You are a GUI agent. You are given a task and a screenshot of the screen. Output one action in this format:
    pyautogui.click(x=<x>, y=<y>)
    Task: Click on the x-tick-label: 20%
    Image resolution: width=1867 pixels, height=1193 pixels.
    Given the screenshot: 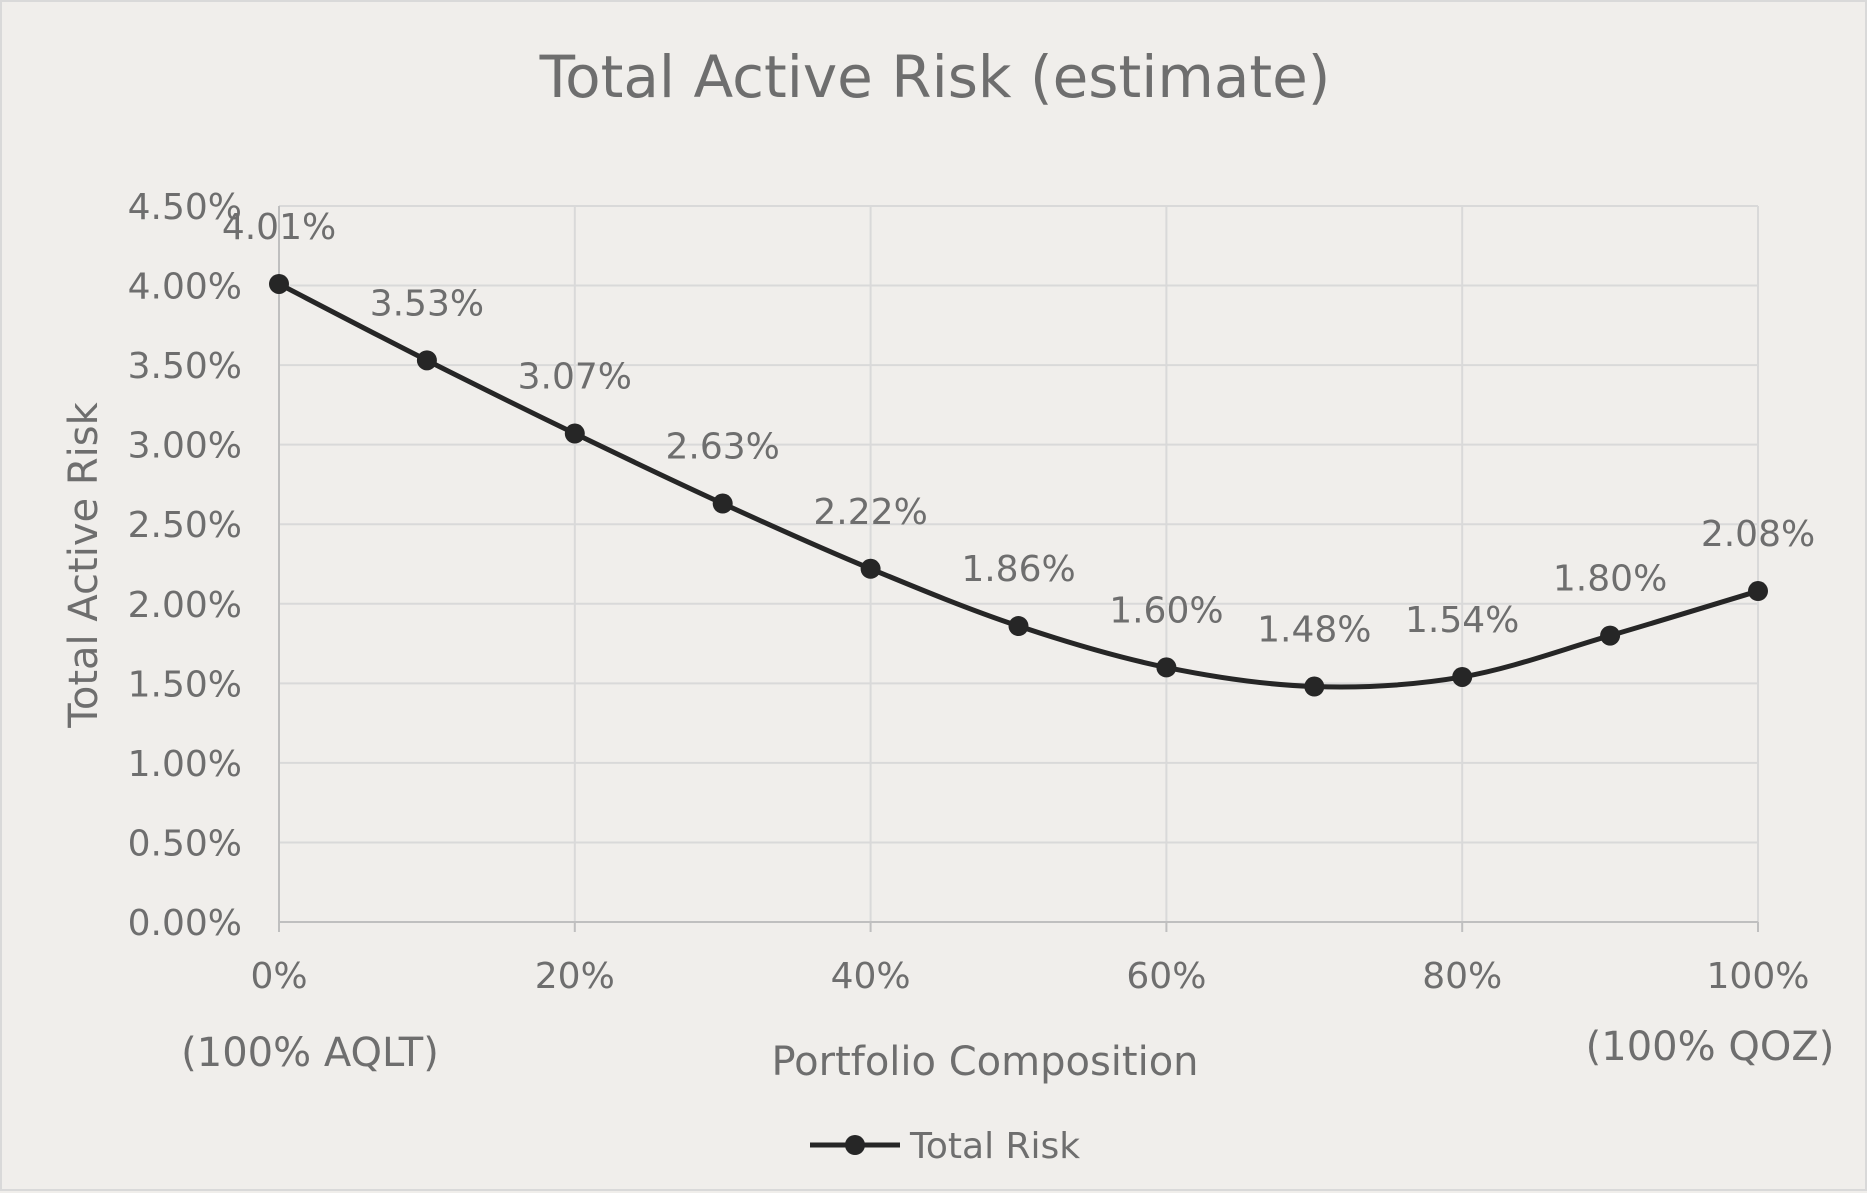 What is the action you would take?
    pyautogui.click(x=575, y=976)
    